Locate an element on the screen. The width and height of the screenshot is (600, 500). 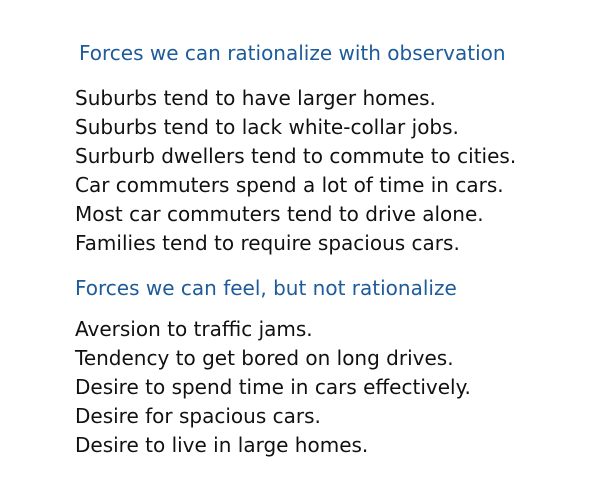
list-item: Most car commuters tend to drive alone. is located at coordinates (279, 214).